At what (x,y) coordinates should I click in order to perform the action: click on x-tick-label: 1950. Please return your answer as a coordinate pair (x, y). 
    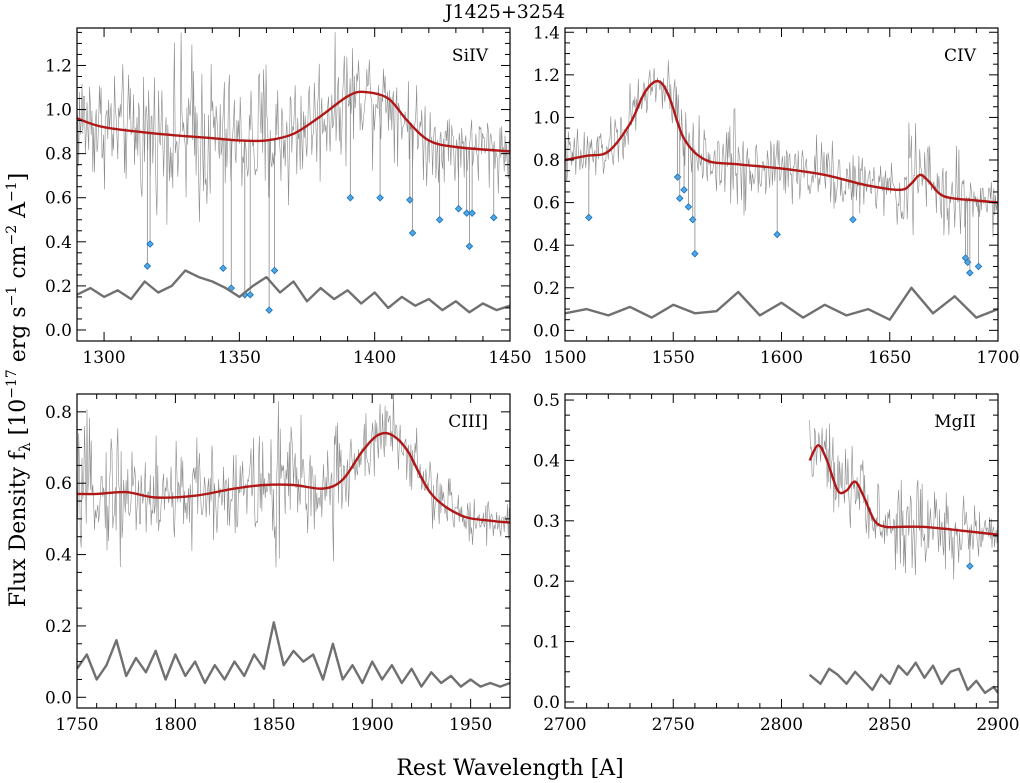
    Looking at the image, I should click on (470, 725).